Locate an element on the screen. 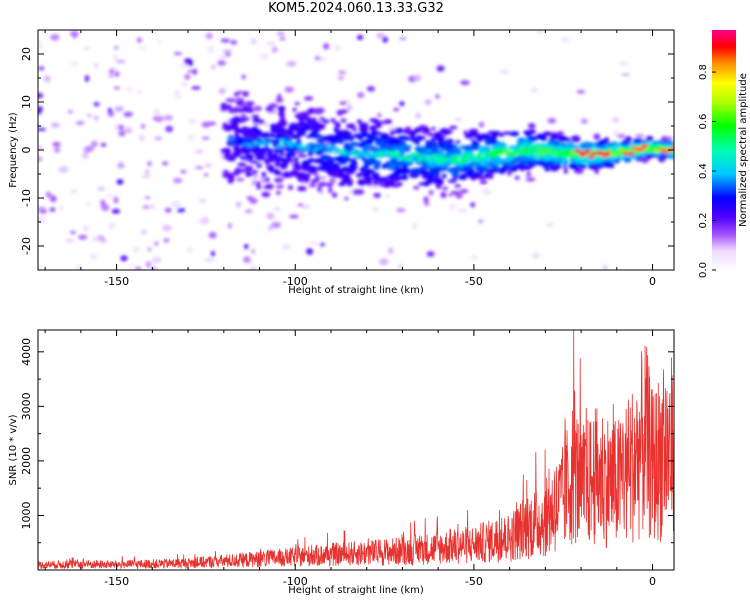  y-tick-label: 3000 is located at coordinates (26, 406).